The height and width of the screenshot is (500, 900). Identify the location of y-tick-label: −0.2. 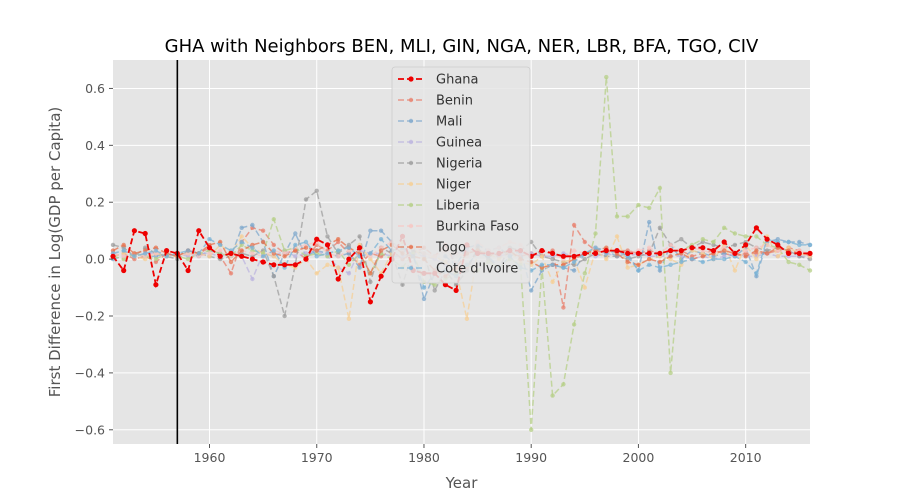
(90, 316).